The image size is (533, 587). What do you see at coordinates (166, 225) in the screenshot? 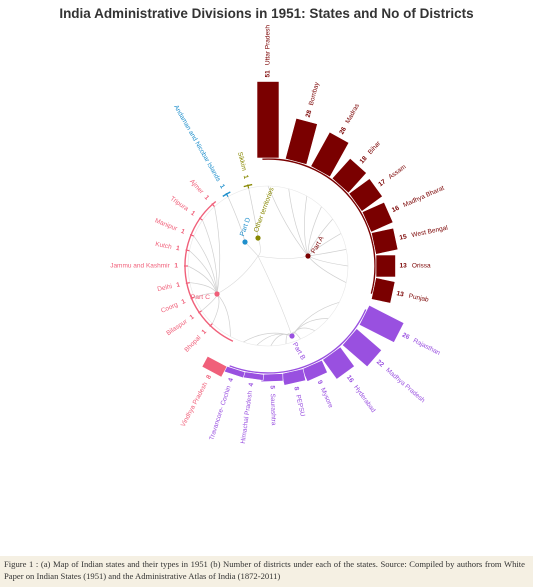
I see `state-label: Manipur` at bounding box center [166, 225].